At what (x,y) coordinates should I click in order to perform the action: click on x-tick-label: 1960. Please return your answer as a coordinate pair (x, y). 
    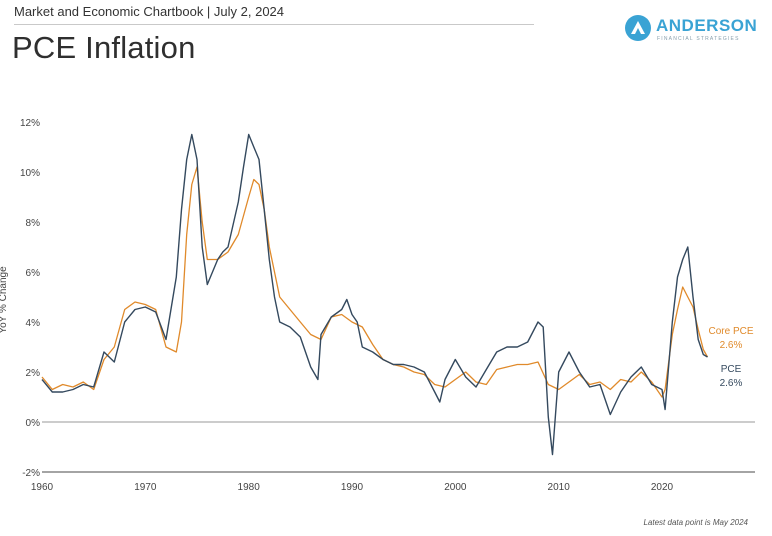
    Looking at the image, I should click on (42, 487).